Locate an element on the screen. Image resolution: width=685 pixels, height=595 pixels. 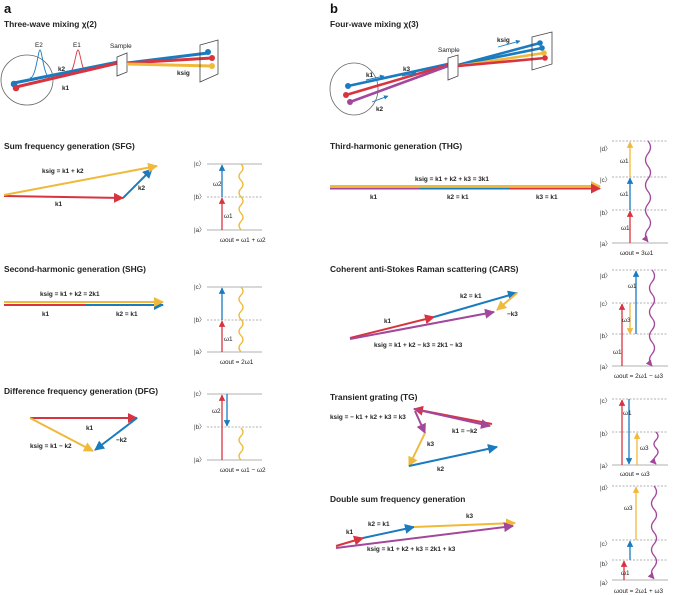
cars-energy-diagram: |d〉 |c〉 |b〉 |a〉 ω1 ω3 ω1 ωout = 2ω1 − ω3 is located at coordinates (634, 324).